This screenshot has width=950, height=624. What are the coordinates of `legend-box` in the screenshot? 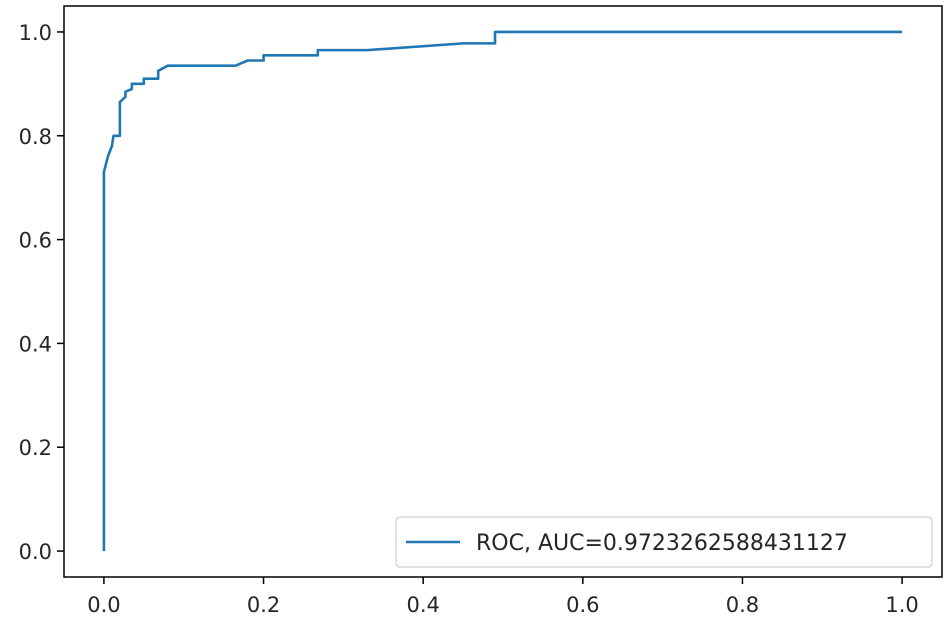 It's located at (664, 542).